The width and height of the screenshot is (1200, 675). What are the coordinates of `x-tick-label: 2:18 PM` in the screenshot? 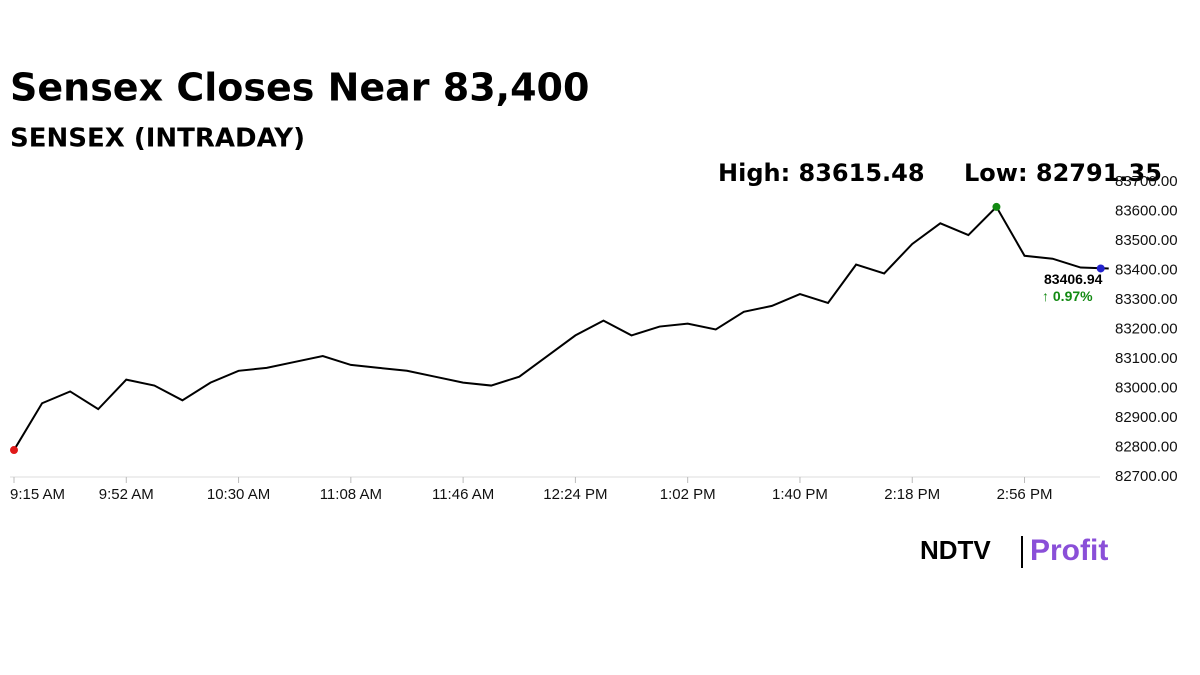 It's located at (912, 494).